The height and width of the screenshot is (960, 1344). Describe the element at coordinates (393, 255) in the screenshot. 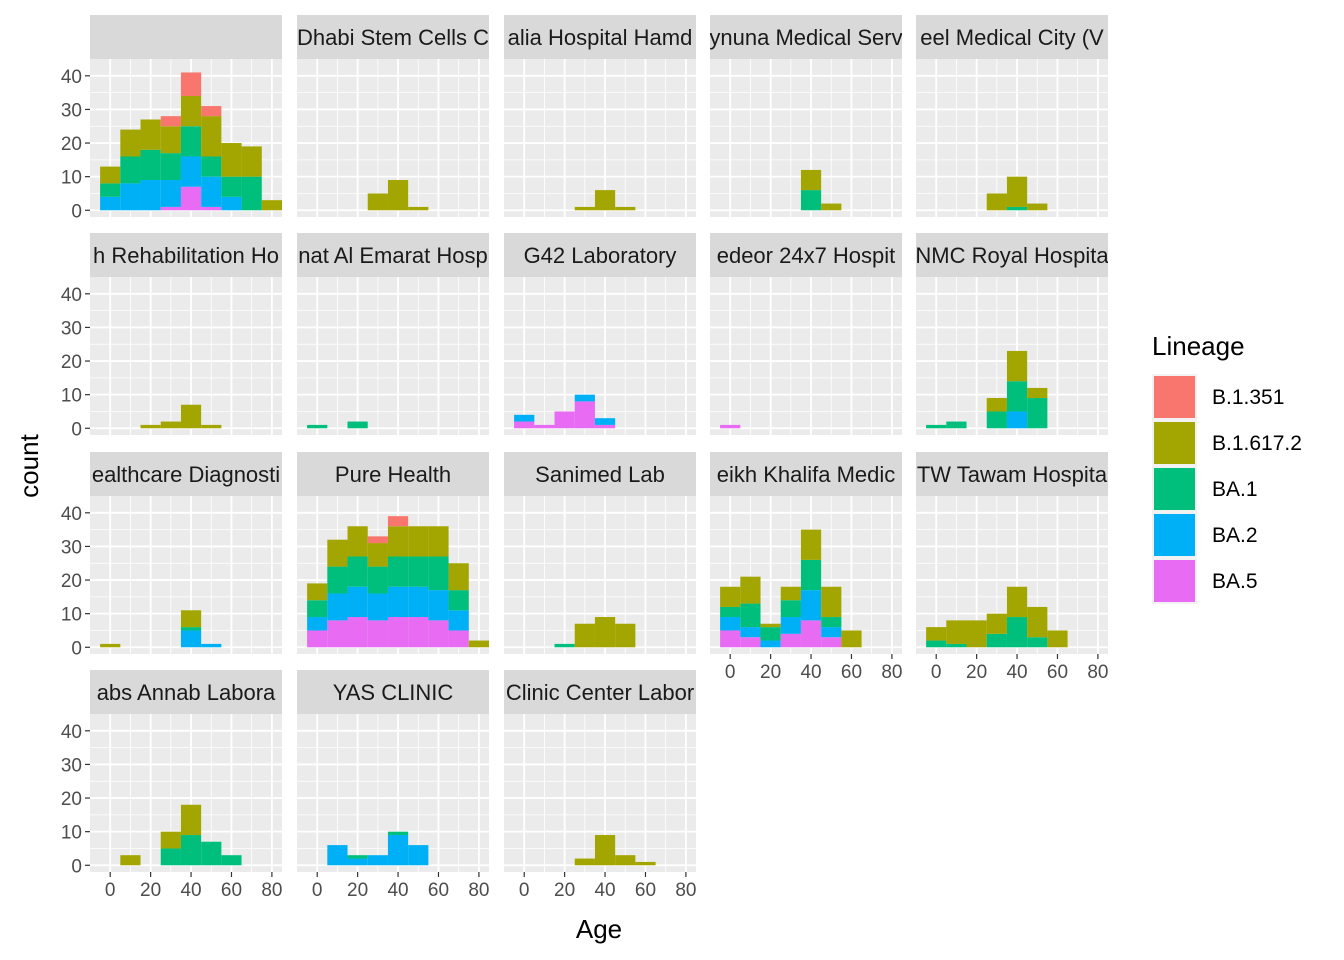

I see `facet-strip-label: nat Al Emarat Hosp` at that location.